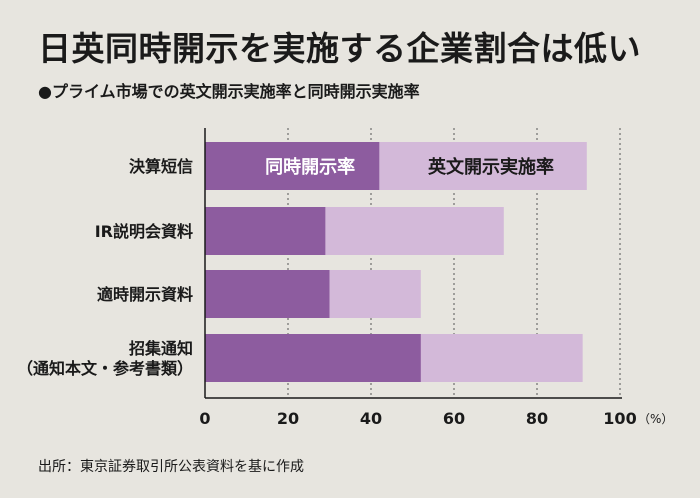 The height and width of the screenshot is (498, 700). Describe the element at coordinates (204, 418) in the screenshot. I see `x-tick-label-0: 0` at that location.